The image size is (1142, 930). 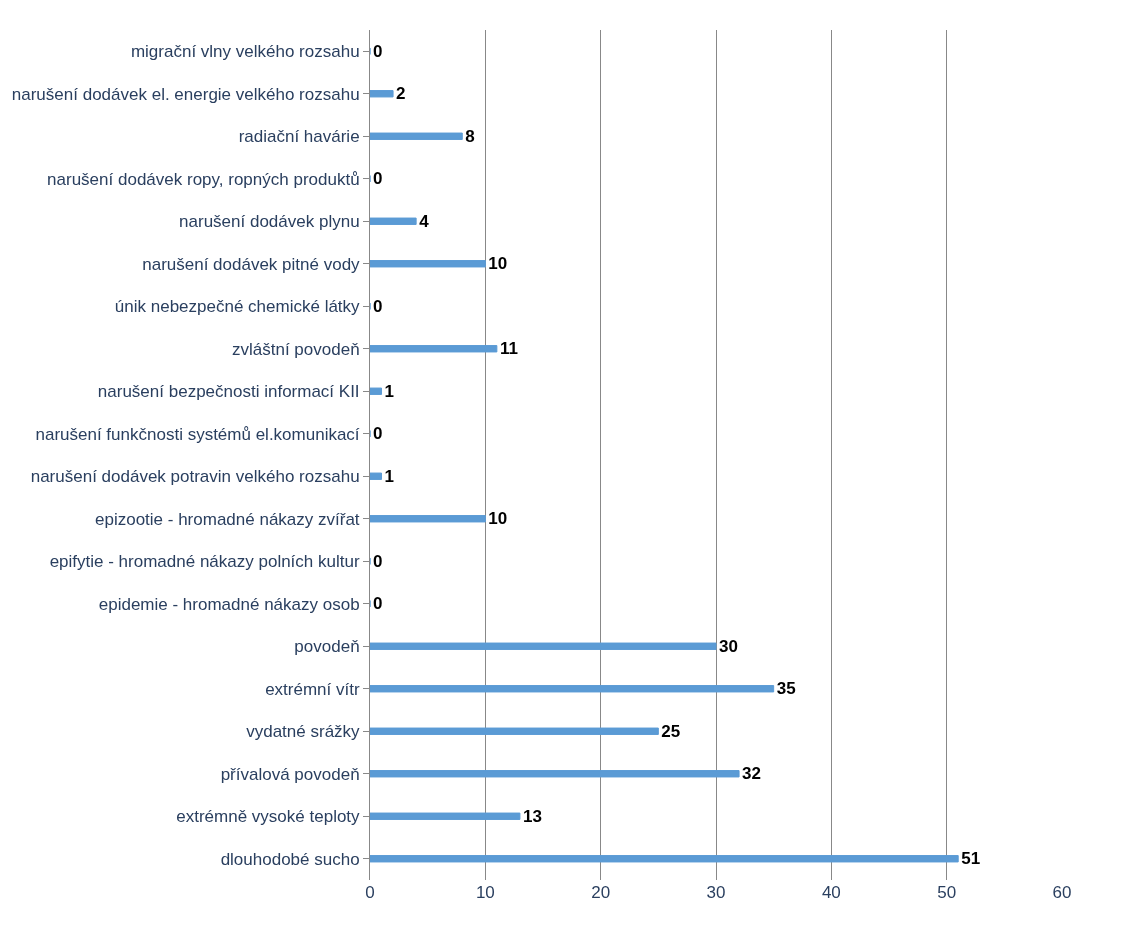 I want to click on y-tick-label: epidemie - hromadné nákazy osob, so click(x=229, y=604).